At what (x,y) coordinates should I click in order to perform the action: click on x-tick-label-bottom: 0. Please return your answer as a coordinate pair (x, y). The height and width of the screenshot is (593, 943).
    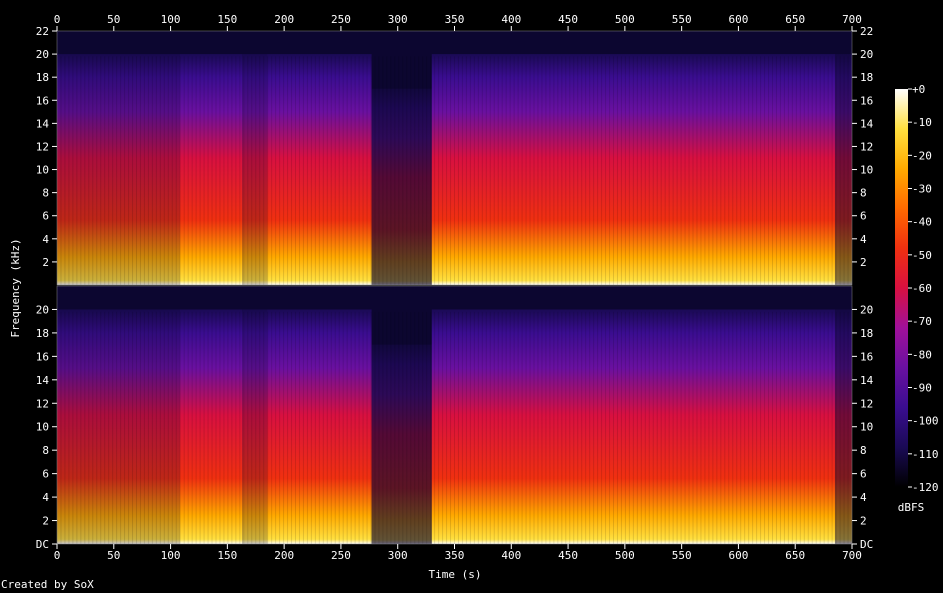
    Looking at the image, I should click on (57, 555).